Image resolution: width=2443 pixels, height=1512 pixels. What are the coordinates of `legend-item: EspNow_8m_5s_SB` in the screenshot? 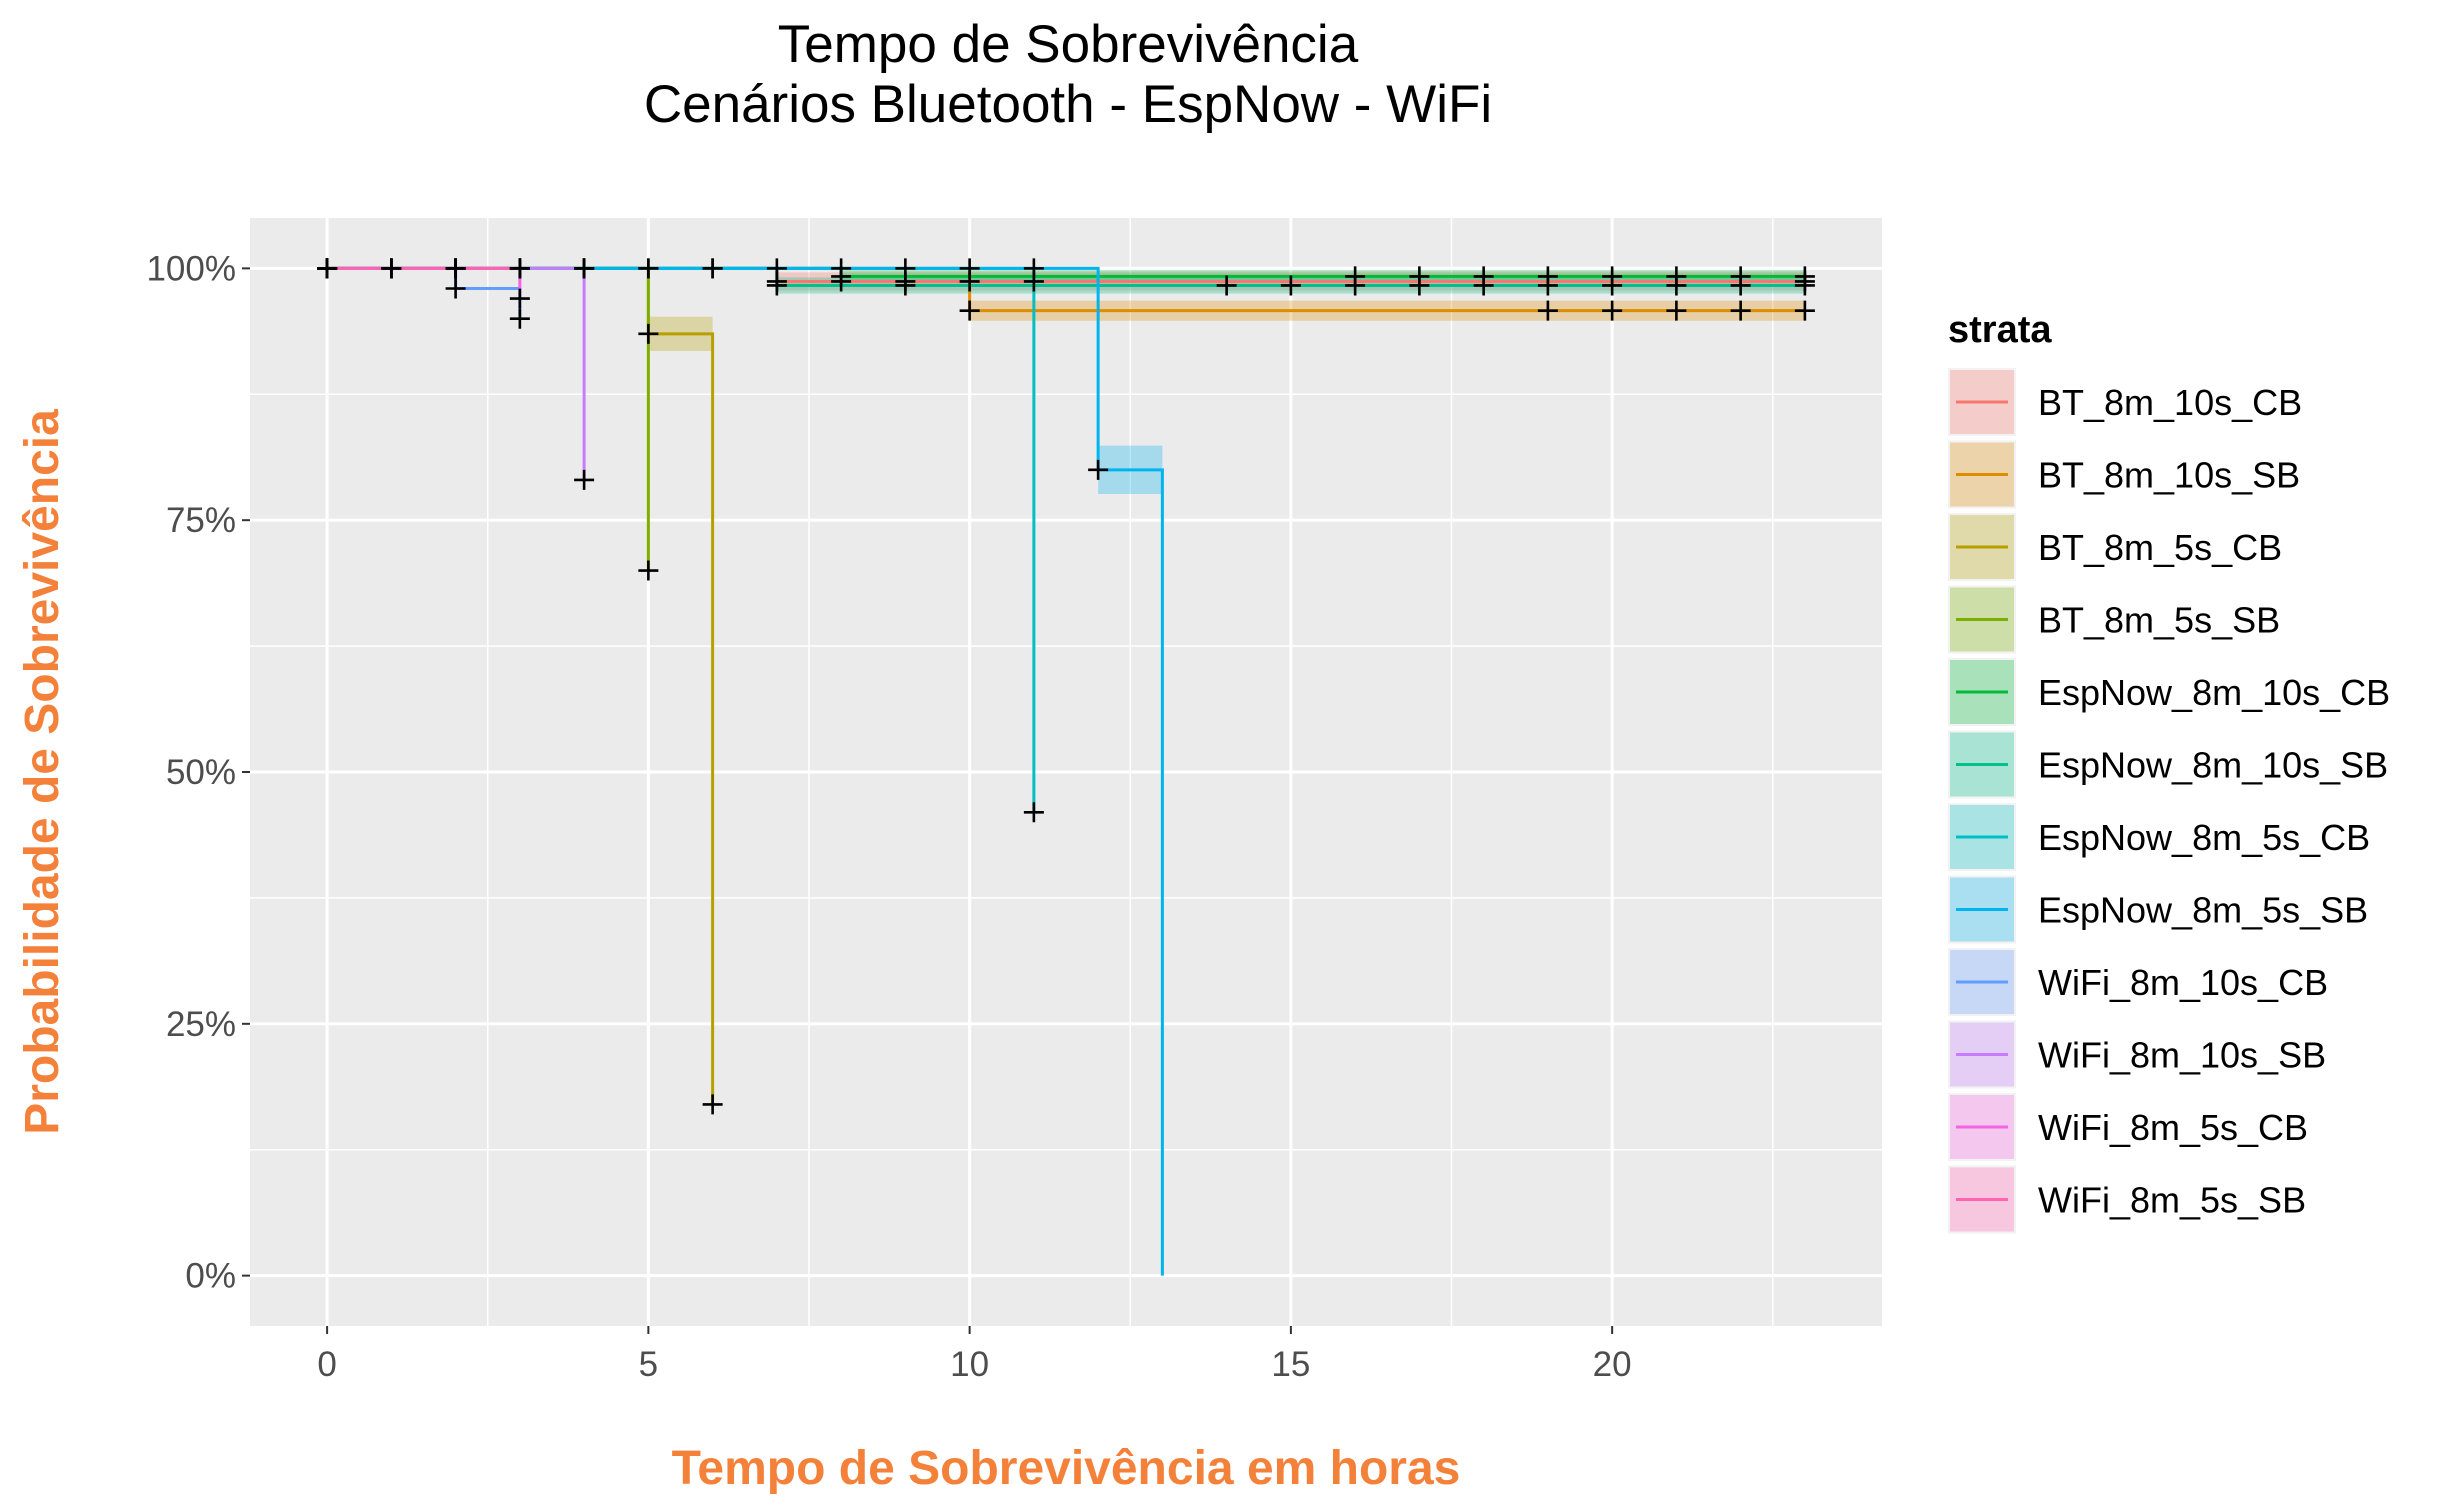 It's located at (2158, 909).